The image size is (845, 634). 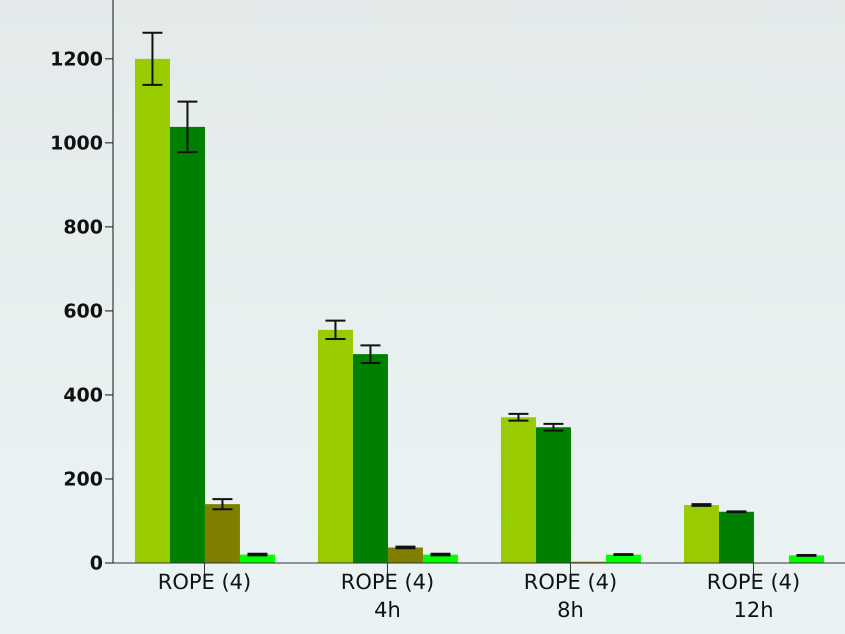 I want to click on y-tick-label: 1200, so click(x=76, y=59).